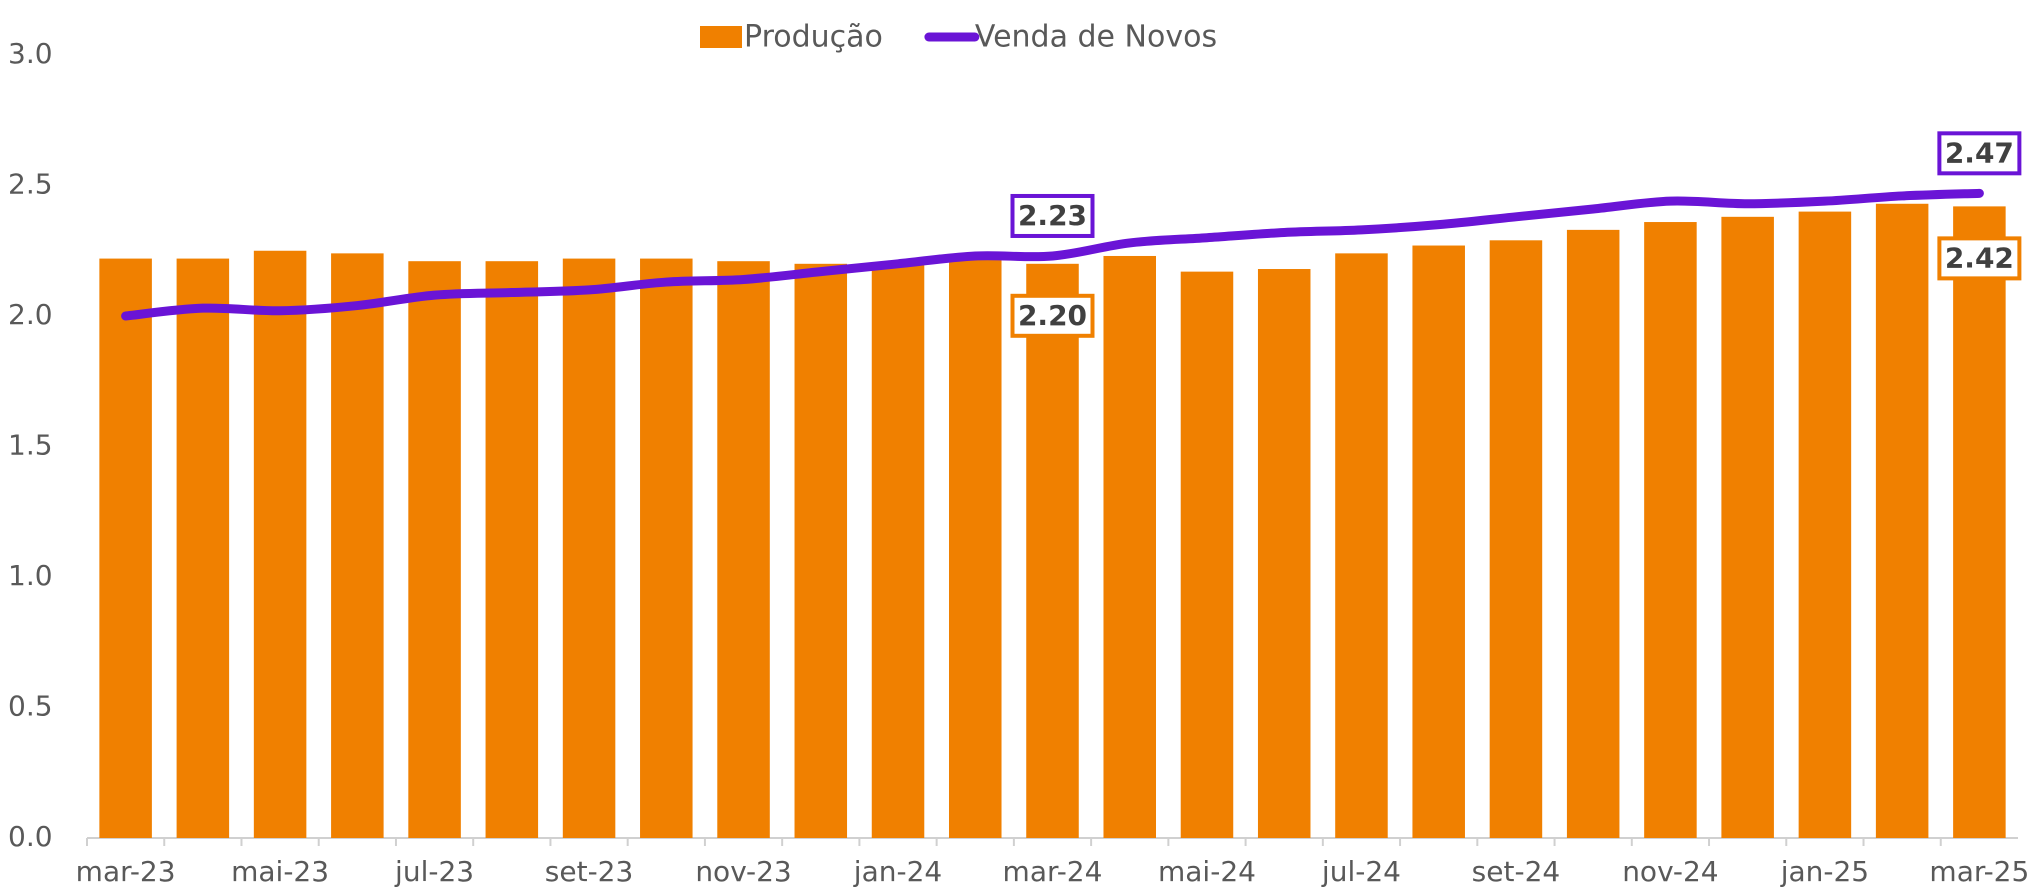 The image size is (2037, 888). I want to click on value-label: 2.47, so click(1979, 152).